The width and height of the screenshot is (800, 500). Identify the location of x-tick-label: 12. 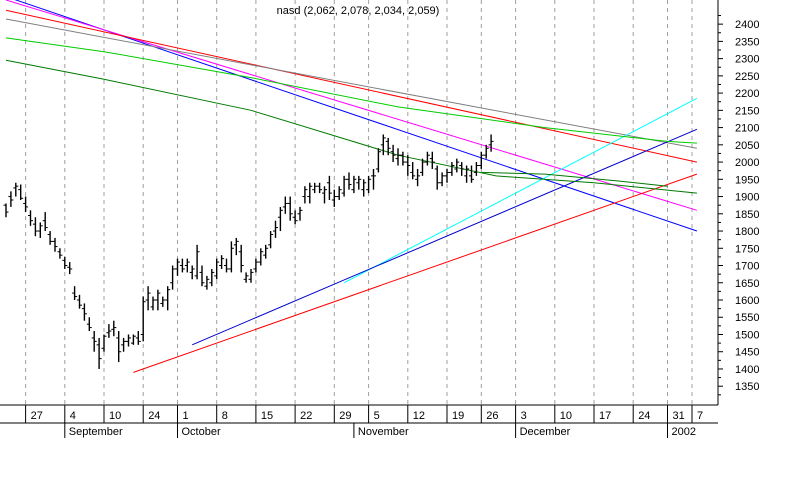
(419, 416).